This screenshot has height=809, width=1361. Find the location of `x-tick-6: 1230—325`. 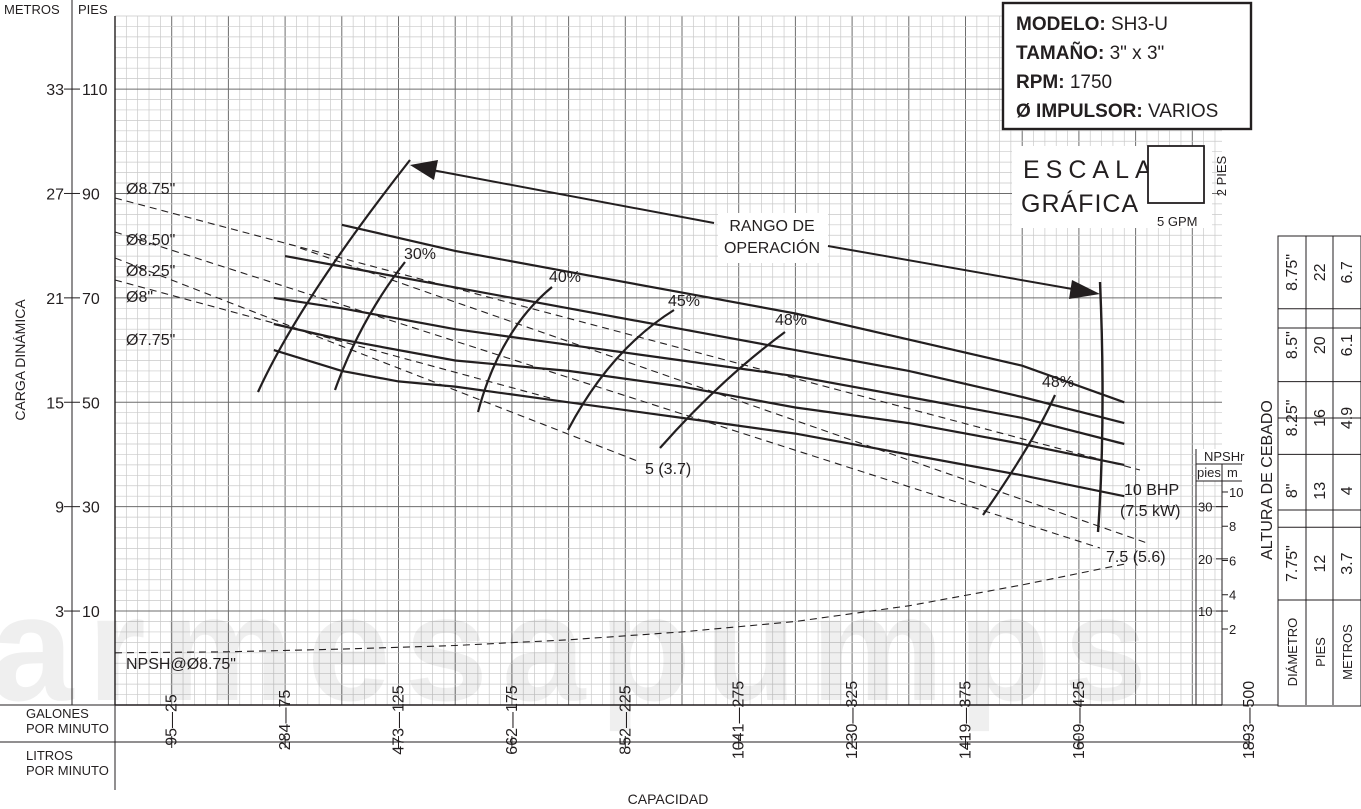

x-tick-6: 1230—325 is located at coordinates (852, 720).